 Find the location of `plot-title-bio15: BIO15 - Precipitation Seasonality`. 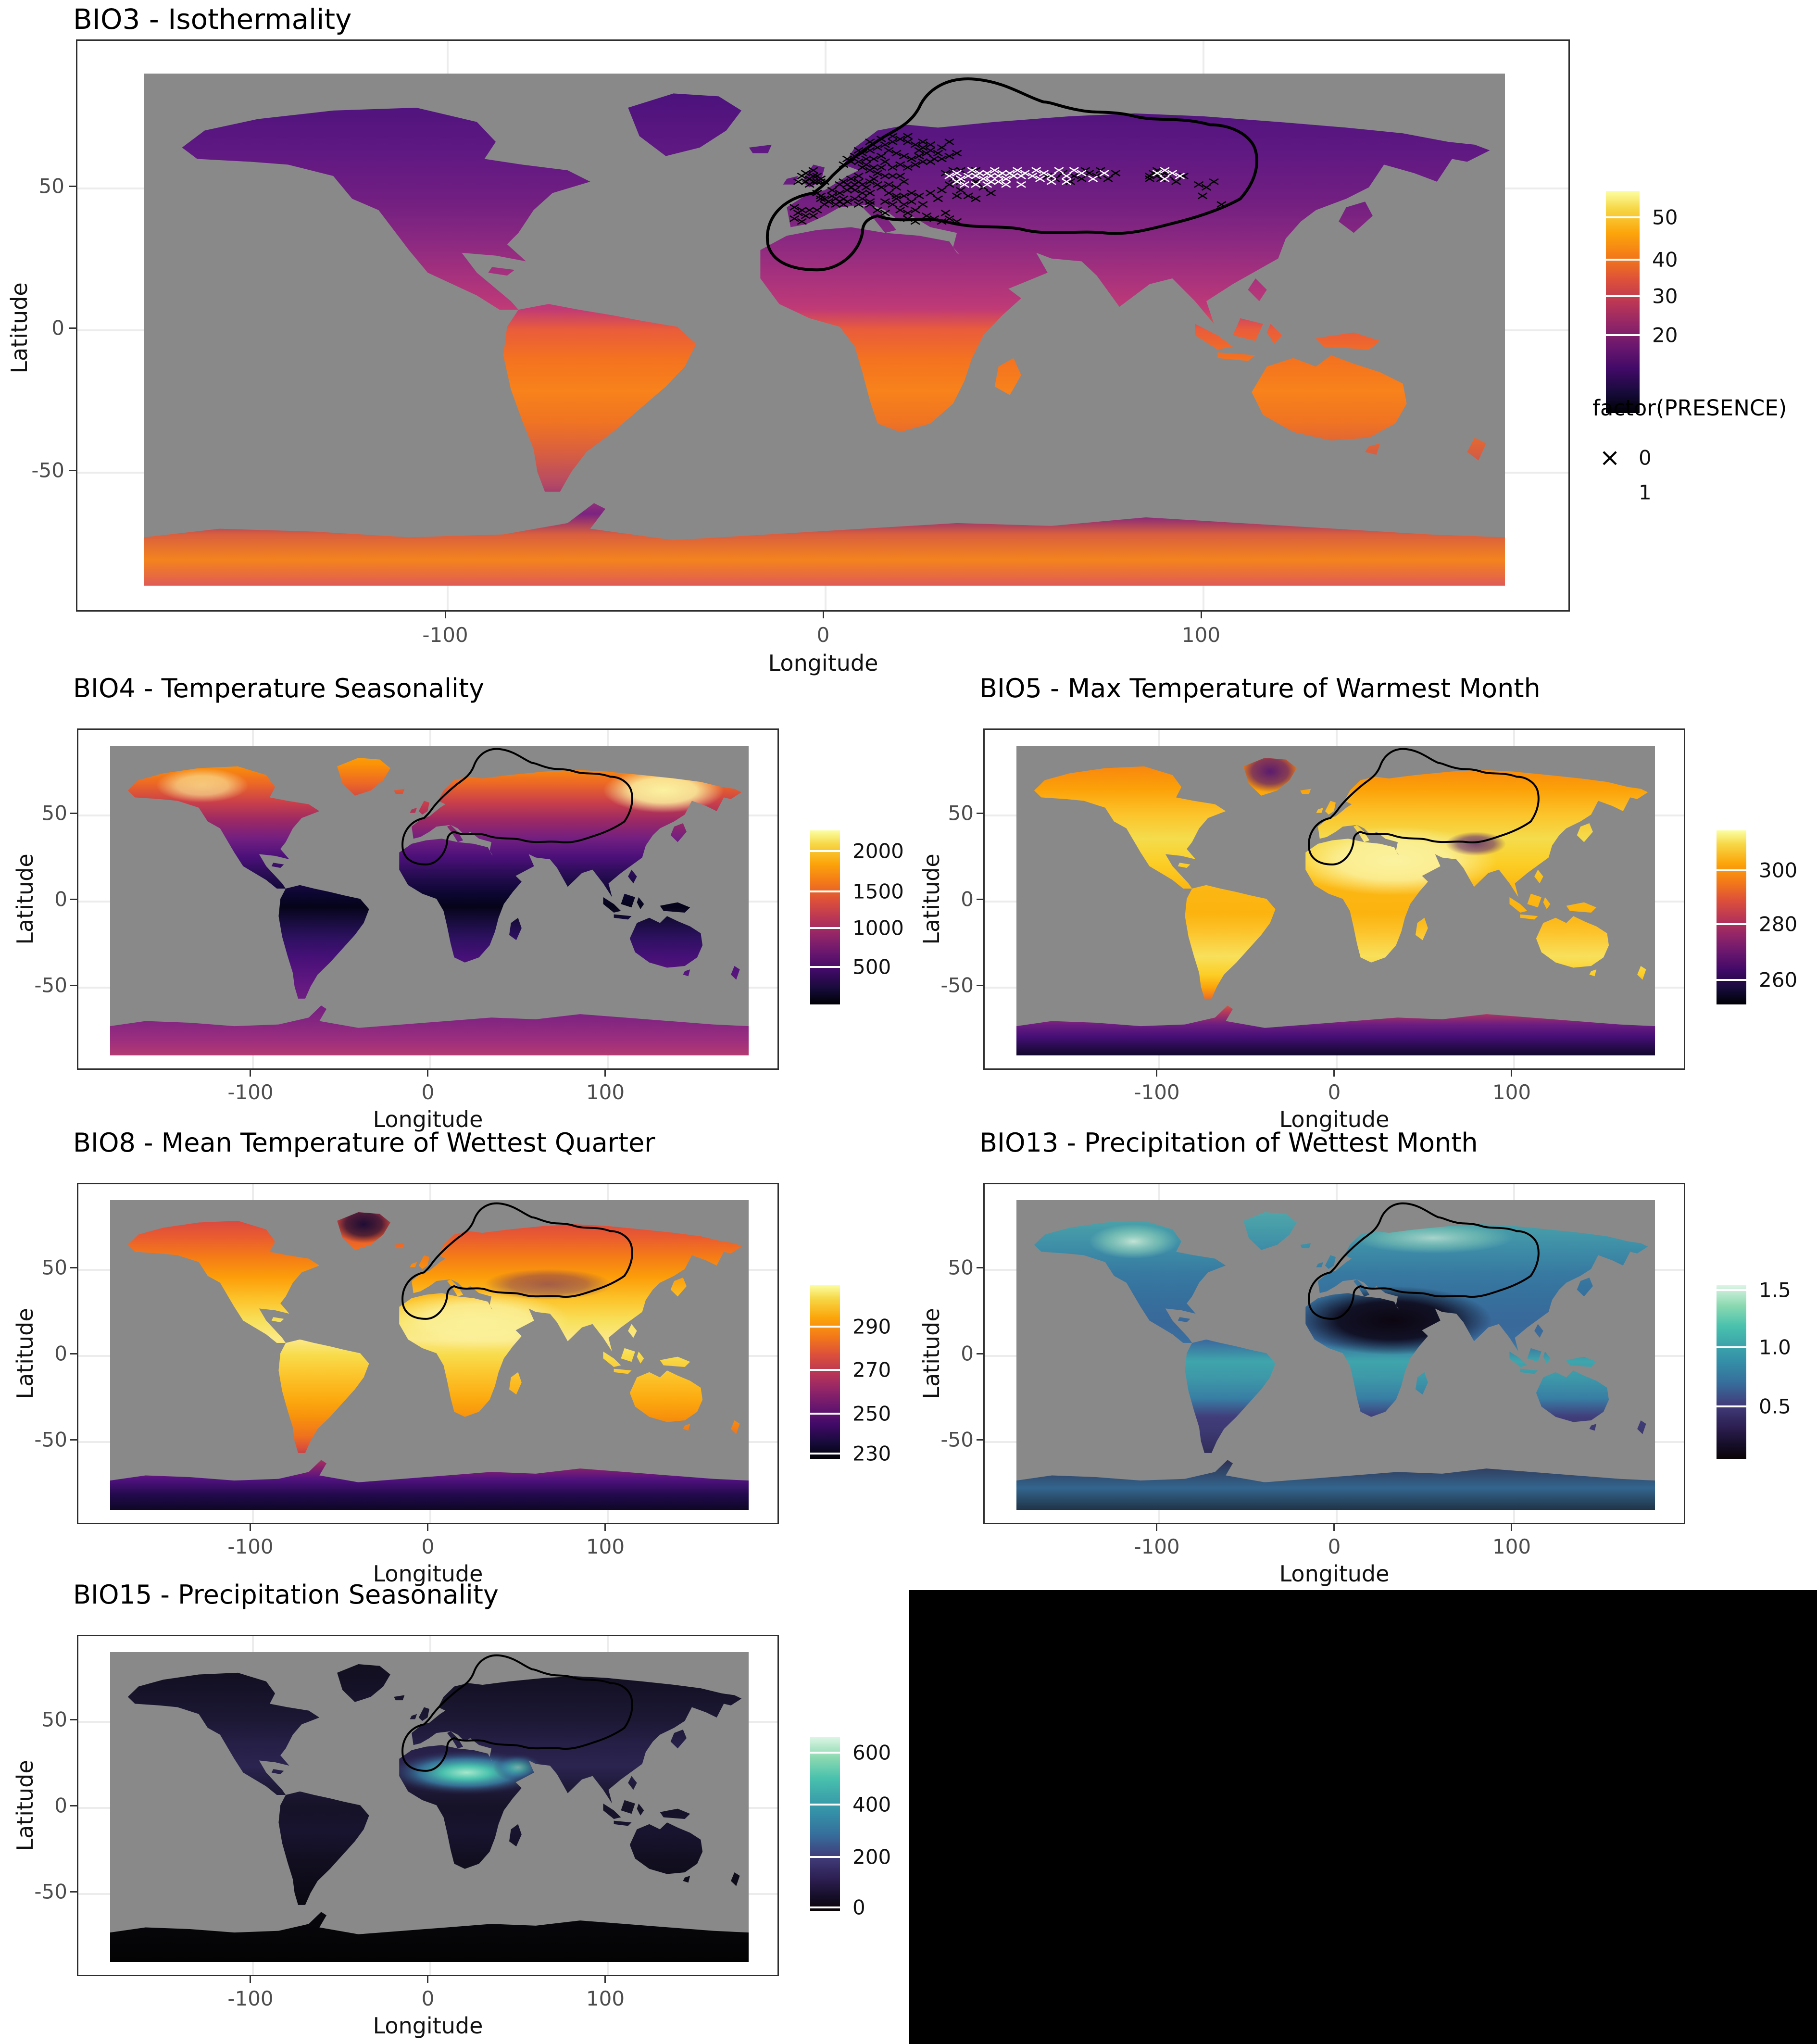

plot-title-bio15: BIO15 - Precipitation Seasonality is located at coordinates (286, 1595).